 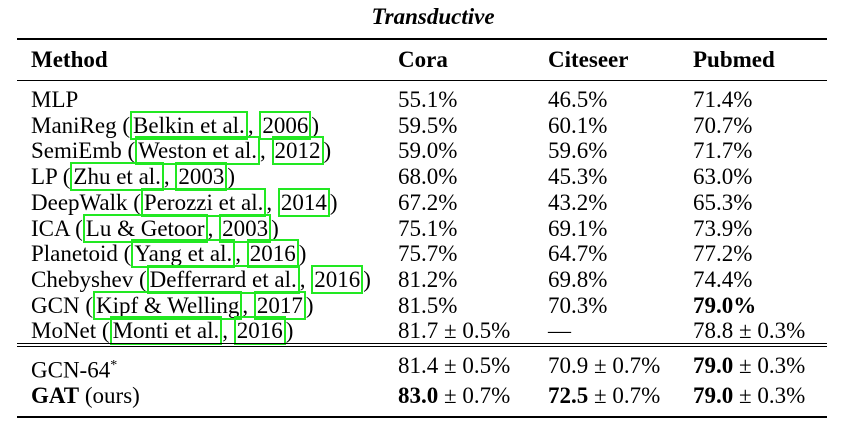 I want to click on cora-value: 81.2%, so click(x=428, y=279).